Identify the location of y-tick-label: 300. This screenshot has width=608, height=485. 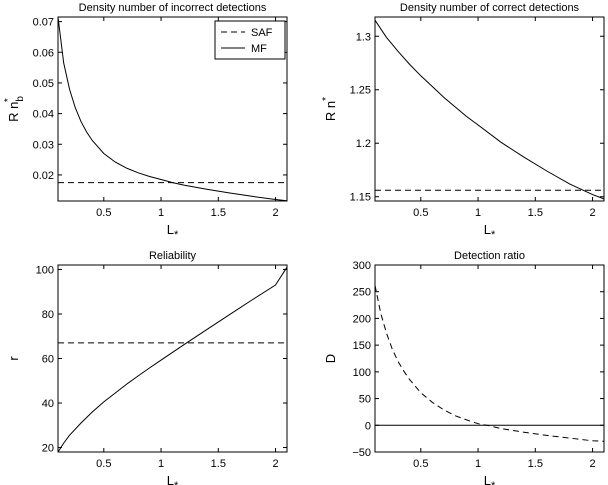
(362, 266).